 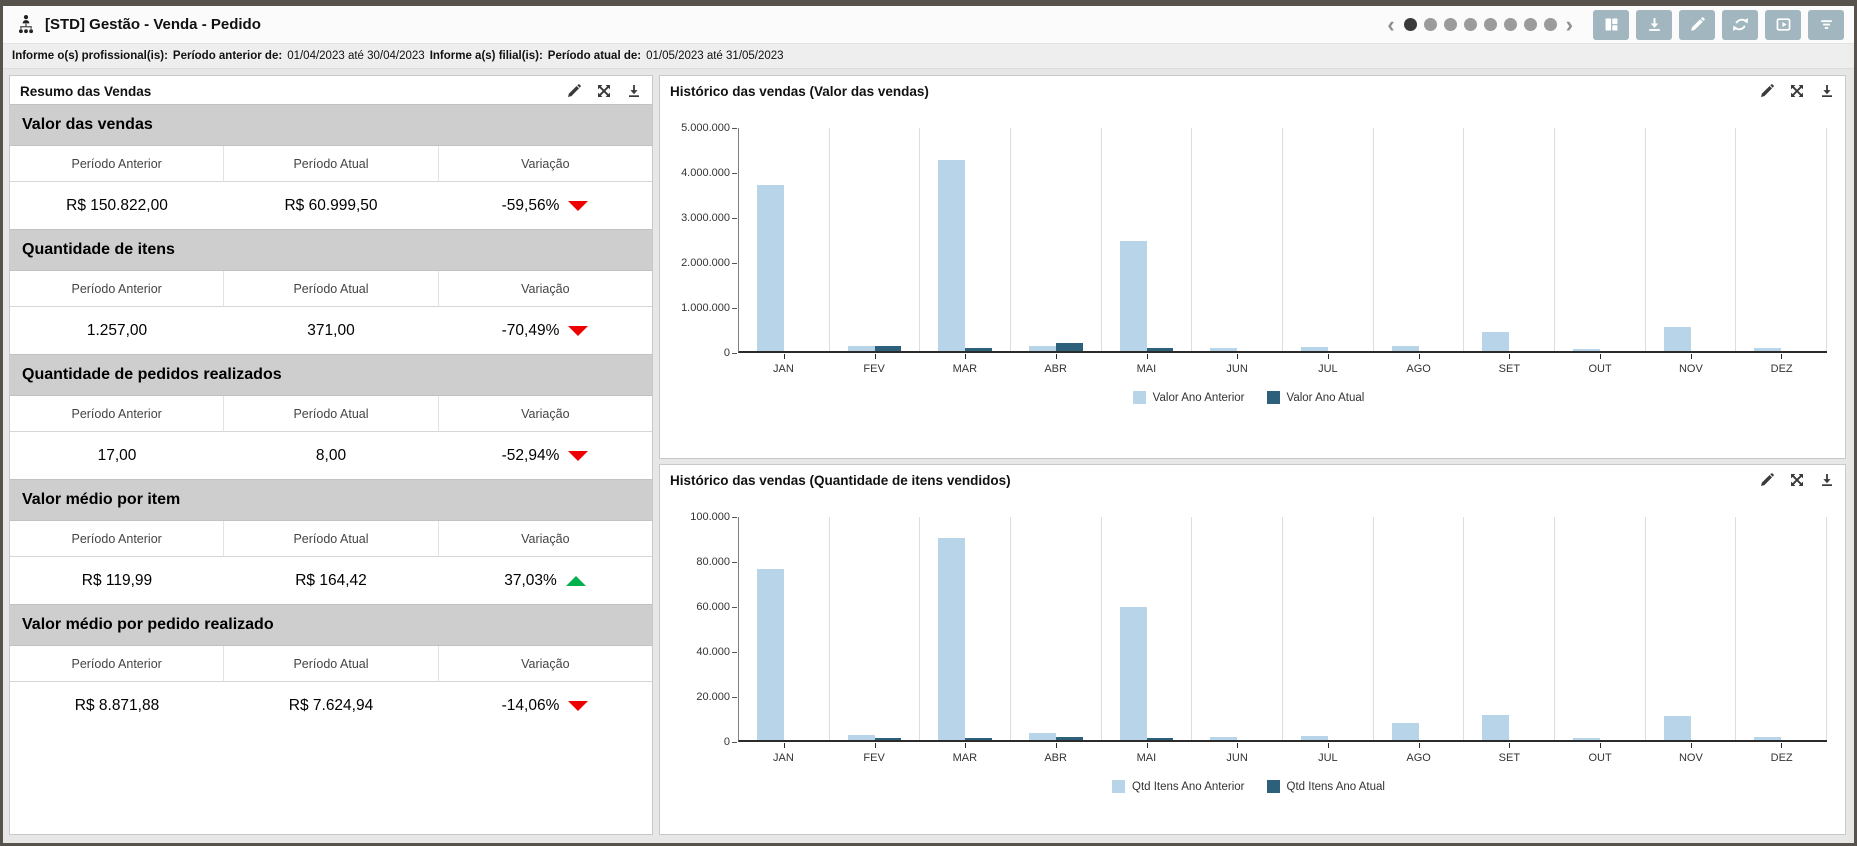 What do you see at coordinates (709, 128) in the screenshot?
I see `y-tick-label: 5.000.000` at bounding box center [709, 128].